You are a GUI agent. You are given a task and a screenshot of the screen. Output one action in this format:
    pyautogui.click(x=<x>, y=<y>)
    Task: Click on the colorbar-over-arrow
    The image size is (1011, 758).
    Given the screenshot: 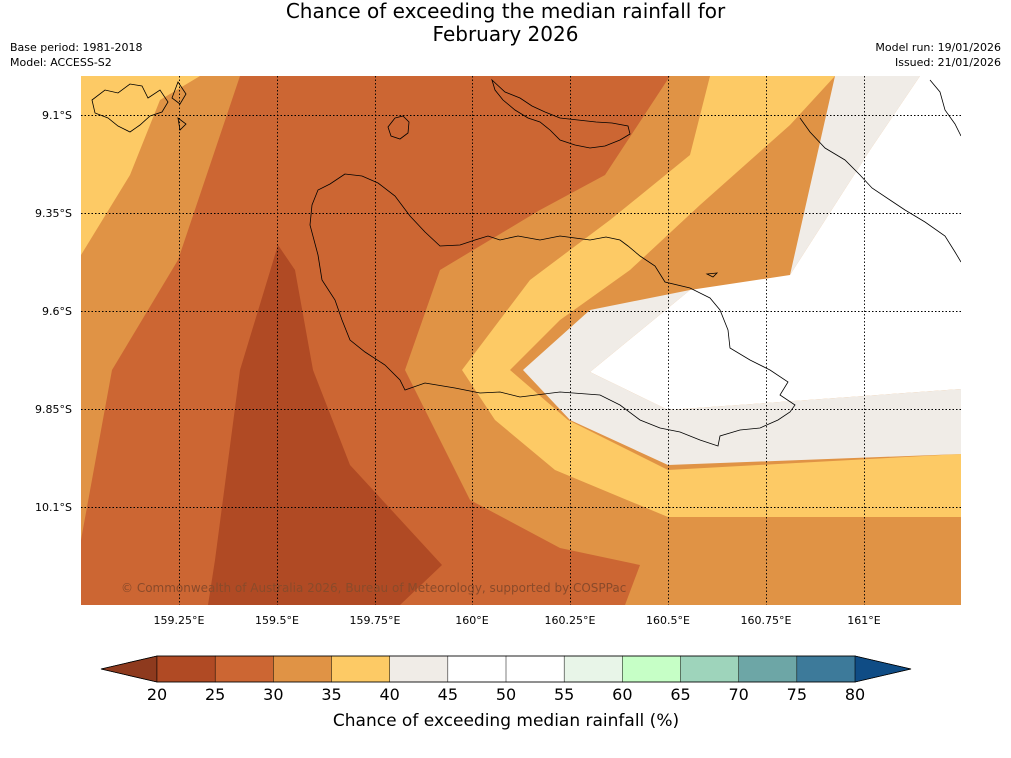 What is the action you would take?
    pyautogui.click(x=883, y=669)
    